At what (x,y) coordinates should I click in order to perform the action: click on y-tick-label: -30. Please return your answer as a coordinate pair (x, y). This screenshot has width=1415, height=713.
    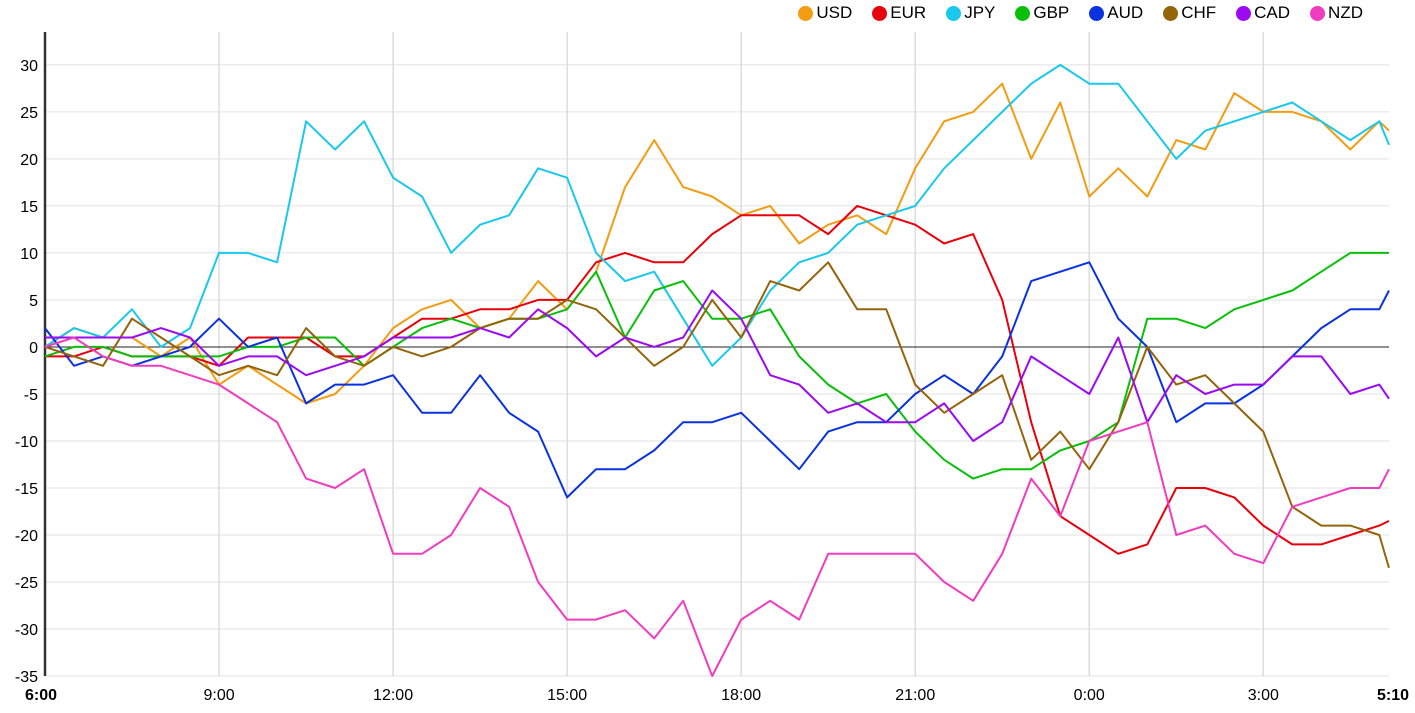
    Looking at the image, I should click on (26, 630).